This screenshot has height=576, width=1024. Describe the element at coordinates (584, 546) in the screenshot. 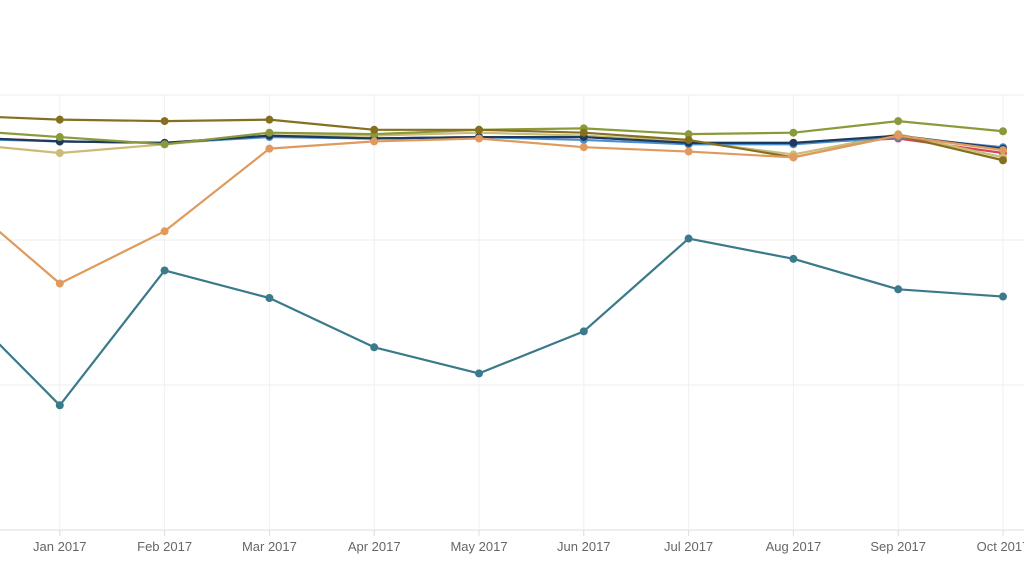

I see `x-tick-label: Jun 2017` at that location.